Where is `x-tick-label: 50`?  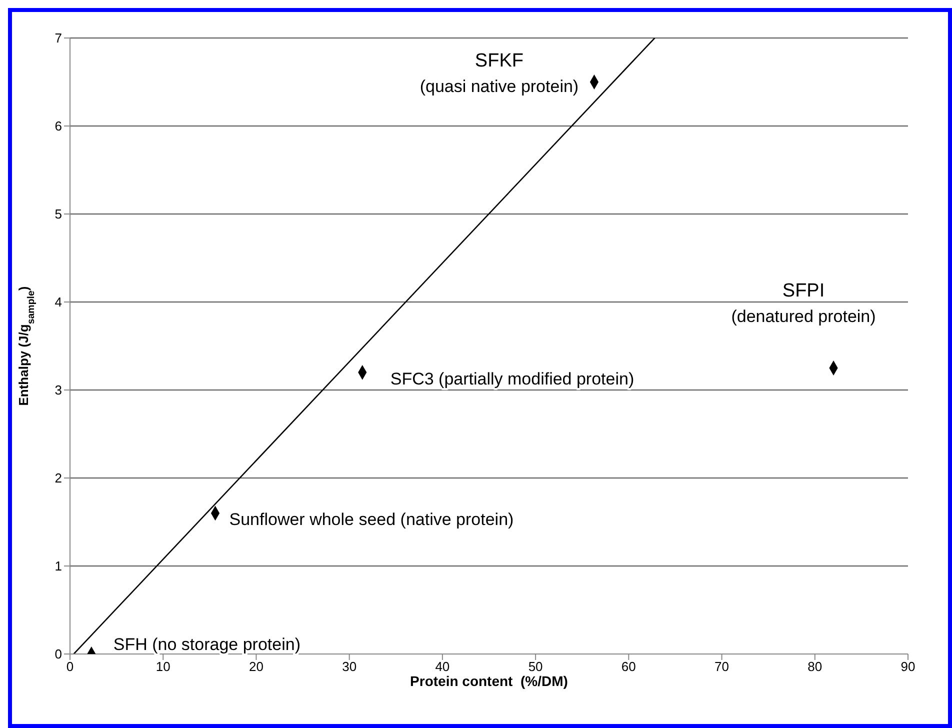 x-tick-label: 50 is located at coordinates (535, 666).